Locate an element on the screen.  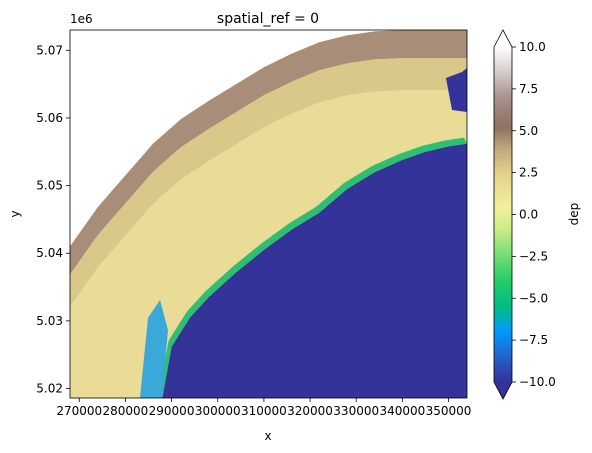
y-tick-label: 5.02 is located at coordinates (49, 389).